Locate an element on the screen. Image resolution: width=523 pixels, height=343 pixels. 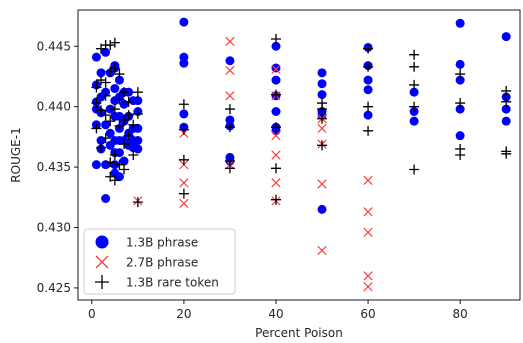
legend-entry: 2.7B phrase is located at coordinates (146, 263).